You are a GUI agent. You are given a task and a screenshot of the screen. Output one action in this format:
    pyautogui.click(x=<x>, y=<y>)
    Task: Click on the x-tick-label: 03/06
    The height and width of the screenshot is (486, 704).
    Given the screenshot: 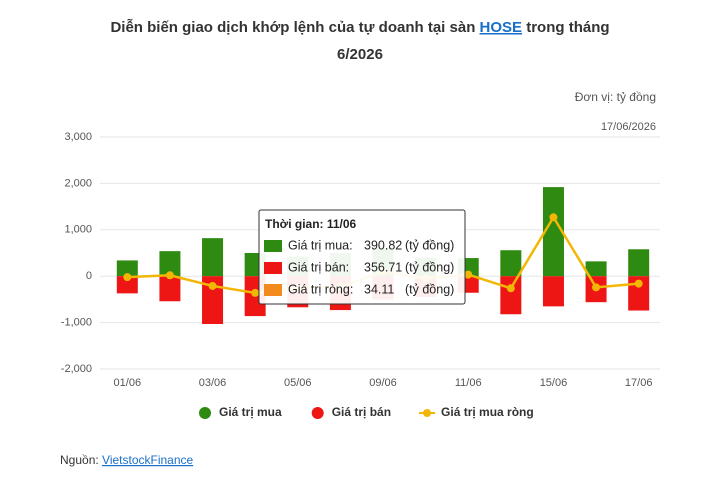 What is the action you would take?
    pyautogui.click(x=213, y=383)
    